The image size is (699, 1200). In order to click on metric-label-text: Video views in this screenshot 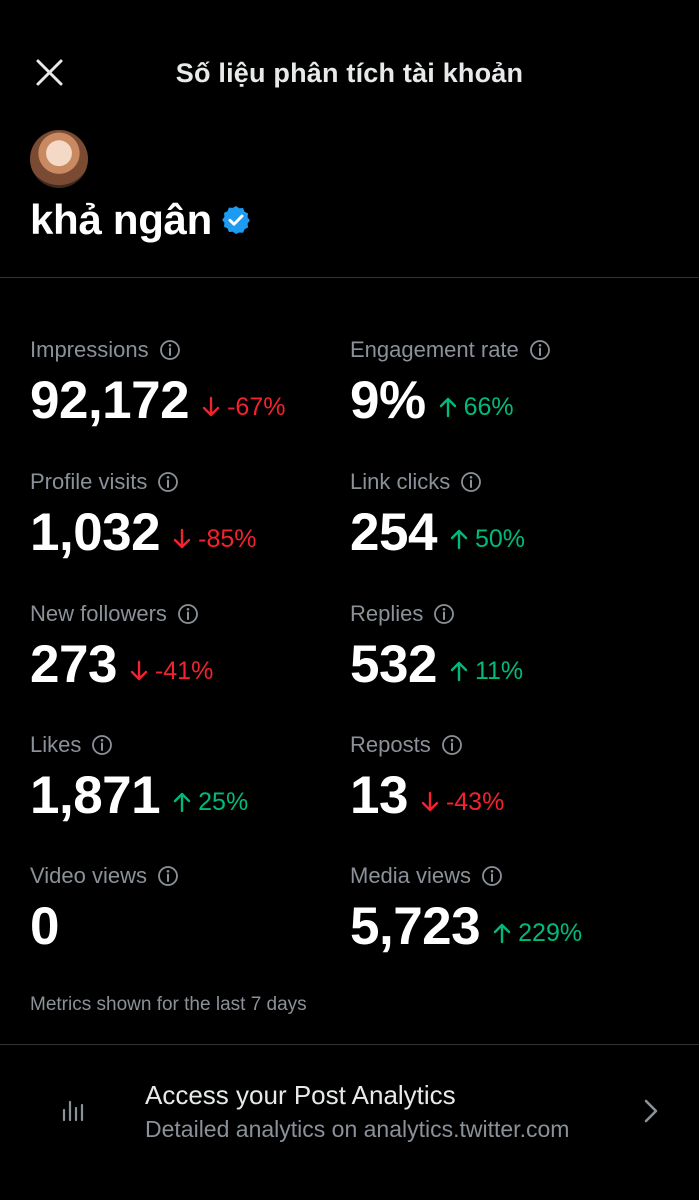, I will do `click(88, 875)`.